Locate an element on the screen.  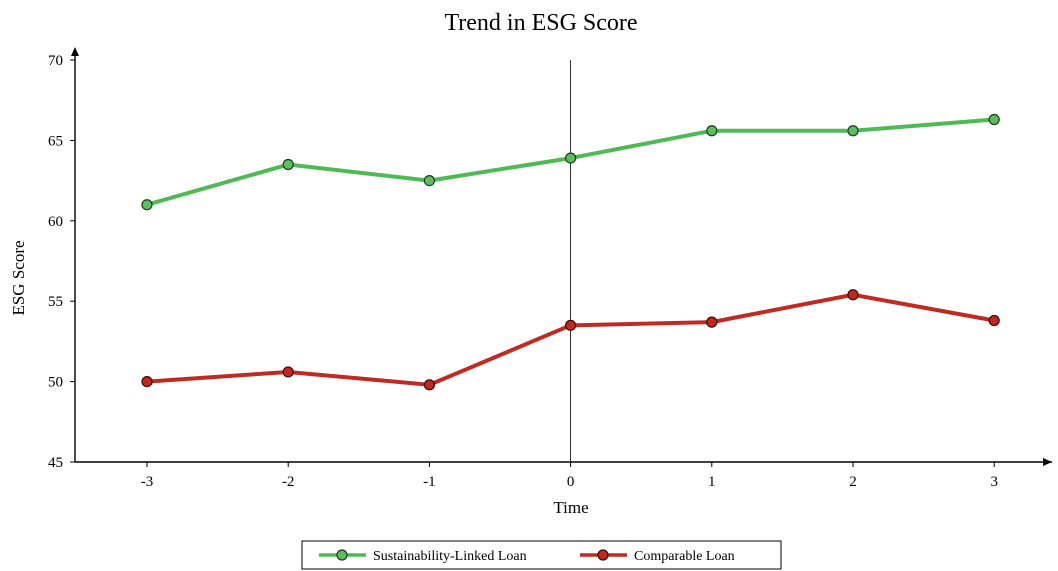
y-tick-label: 45 is located at coordinates (55, 463).